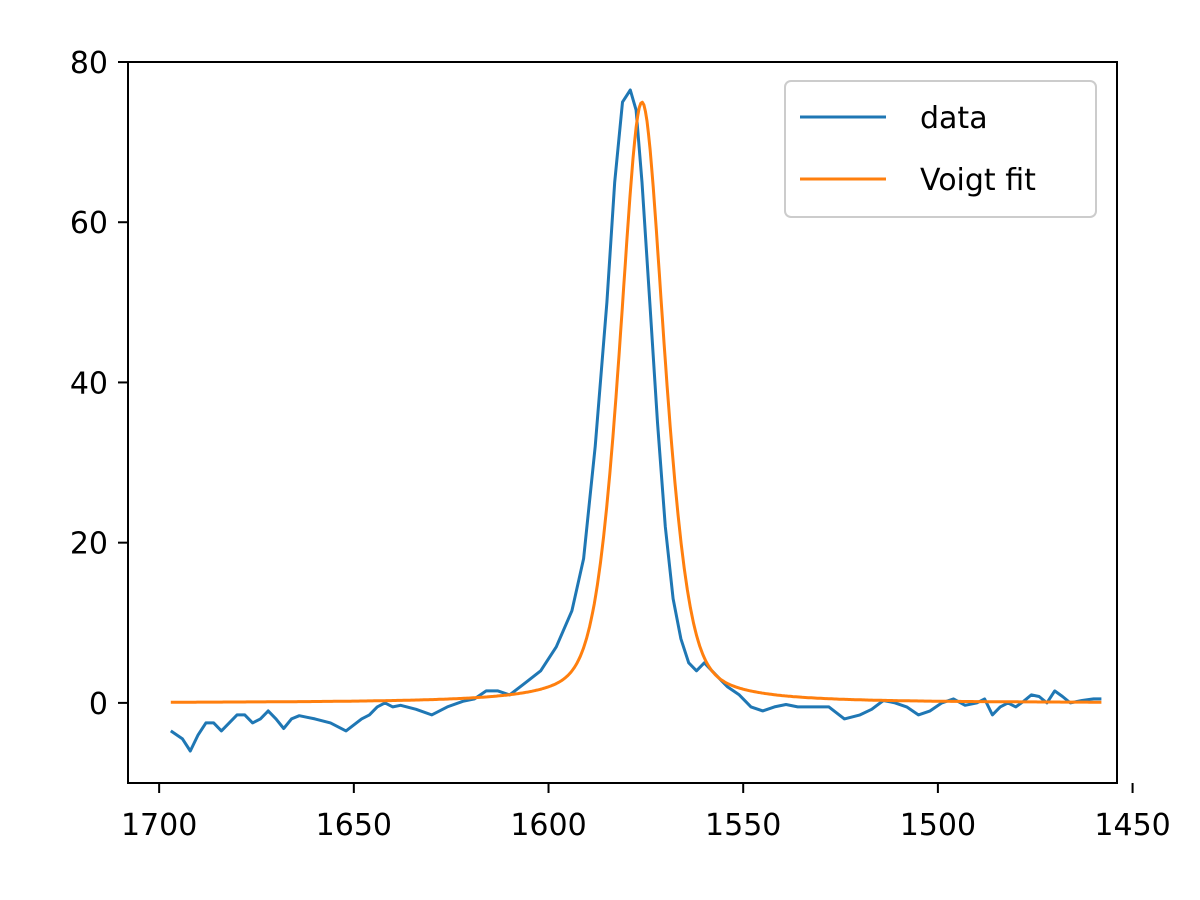 This screenshot has height=900, width=1200. I want to click on y-tick-label: 0, so click(98, 704).